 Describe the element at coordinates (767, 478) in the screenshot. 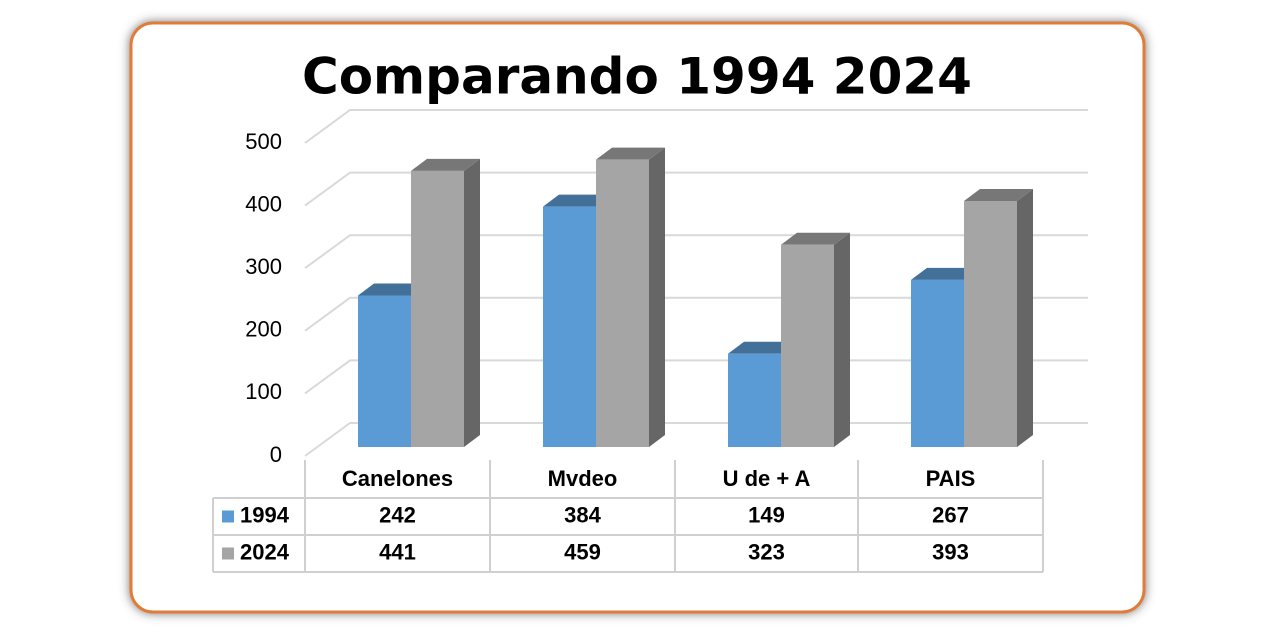

I see `x-tick-label: U de + A` at that location.